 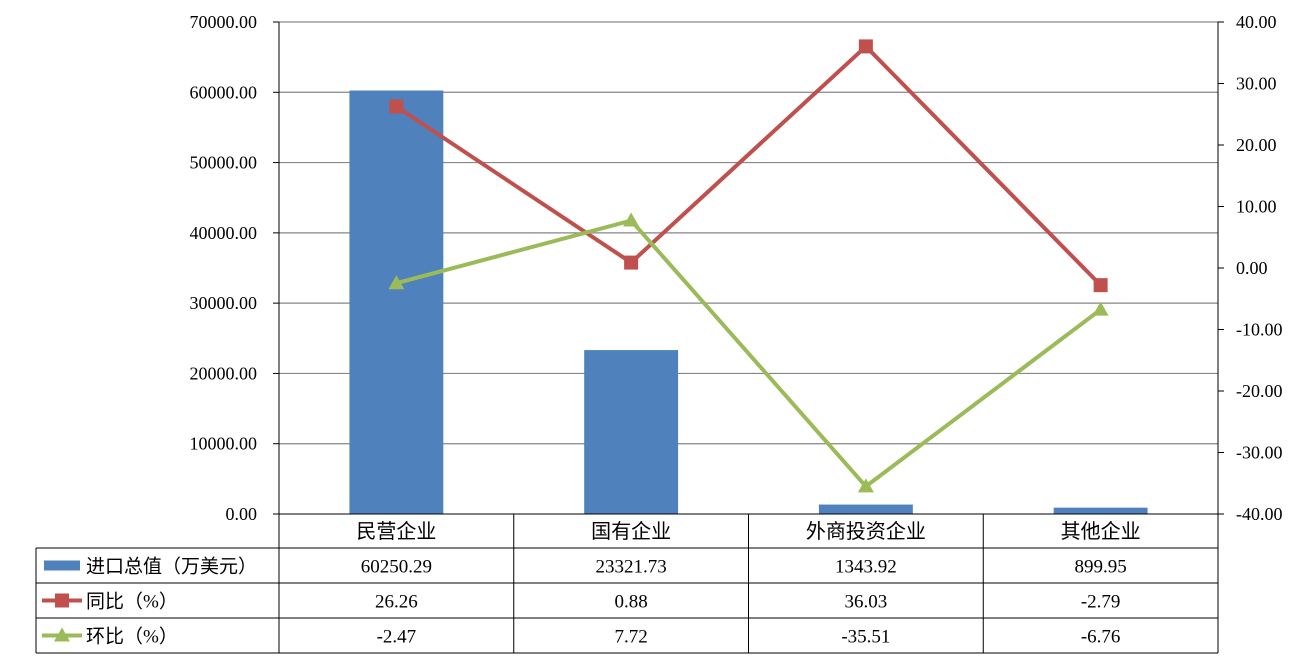 I want to click on series-name: 环比（%）, so click(x=132, y=637).